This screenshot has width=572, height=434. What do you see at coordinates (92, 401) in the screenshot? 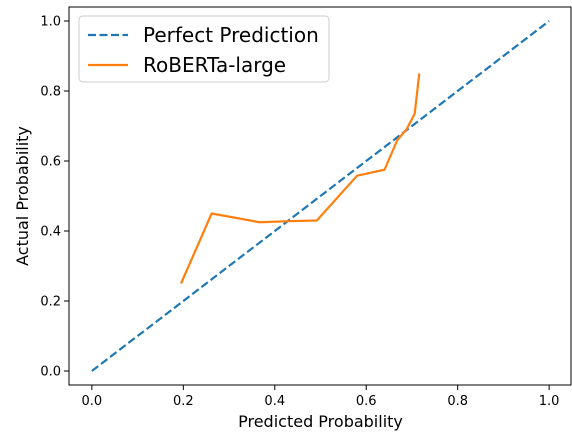
I see `x-tick-label: 0.0` at bounding box center [92, 401].